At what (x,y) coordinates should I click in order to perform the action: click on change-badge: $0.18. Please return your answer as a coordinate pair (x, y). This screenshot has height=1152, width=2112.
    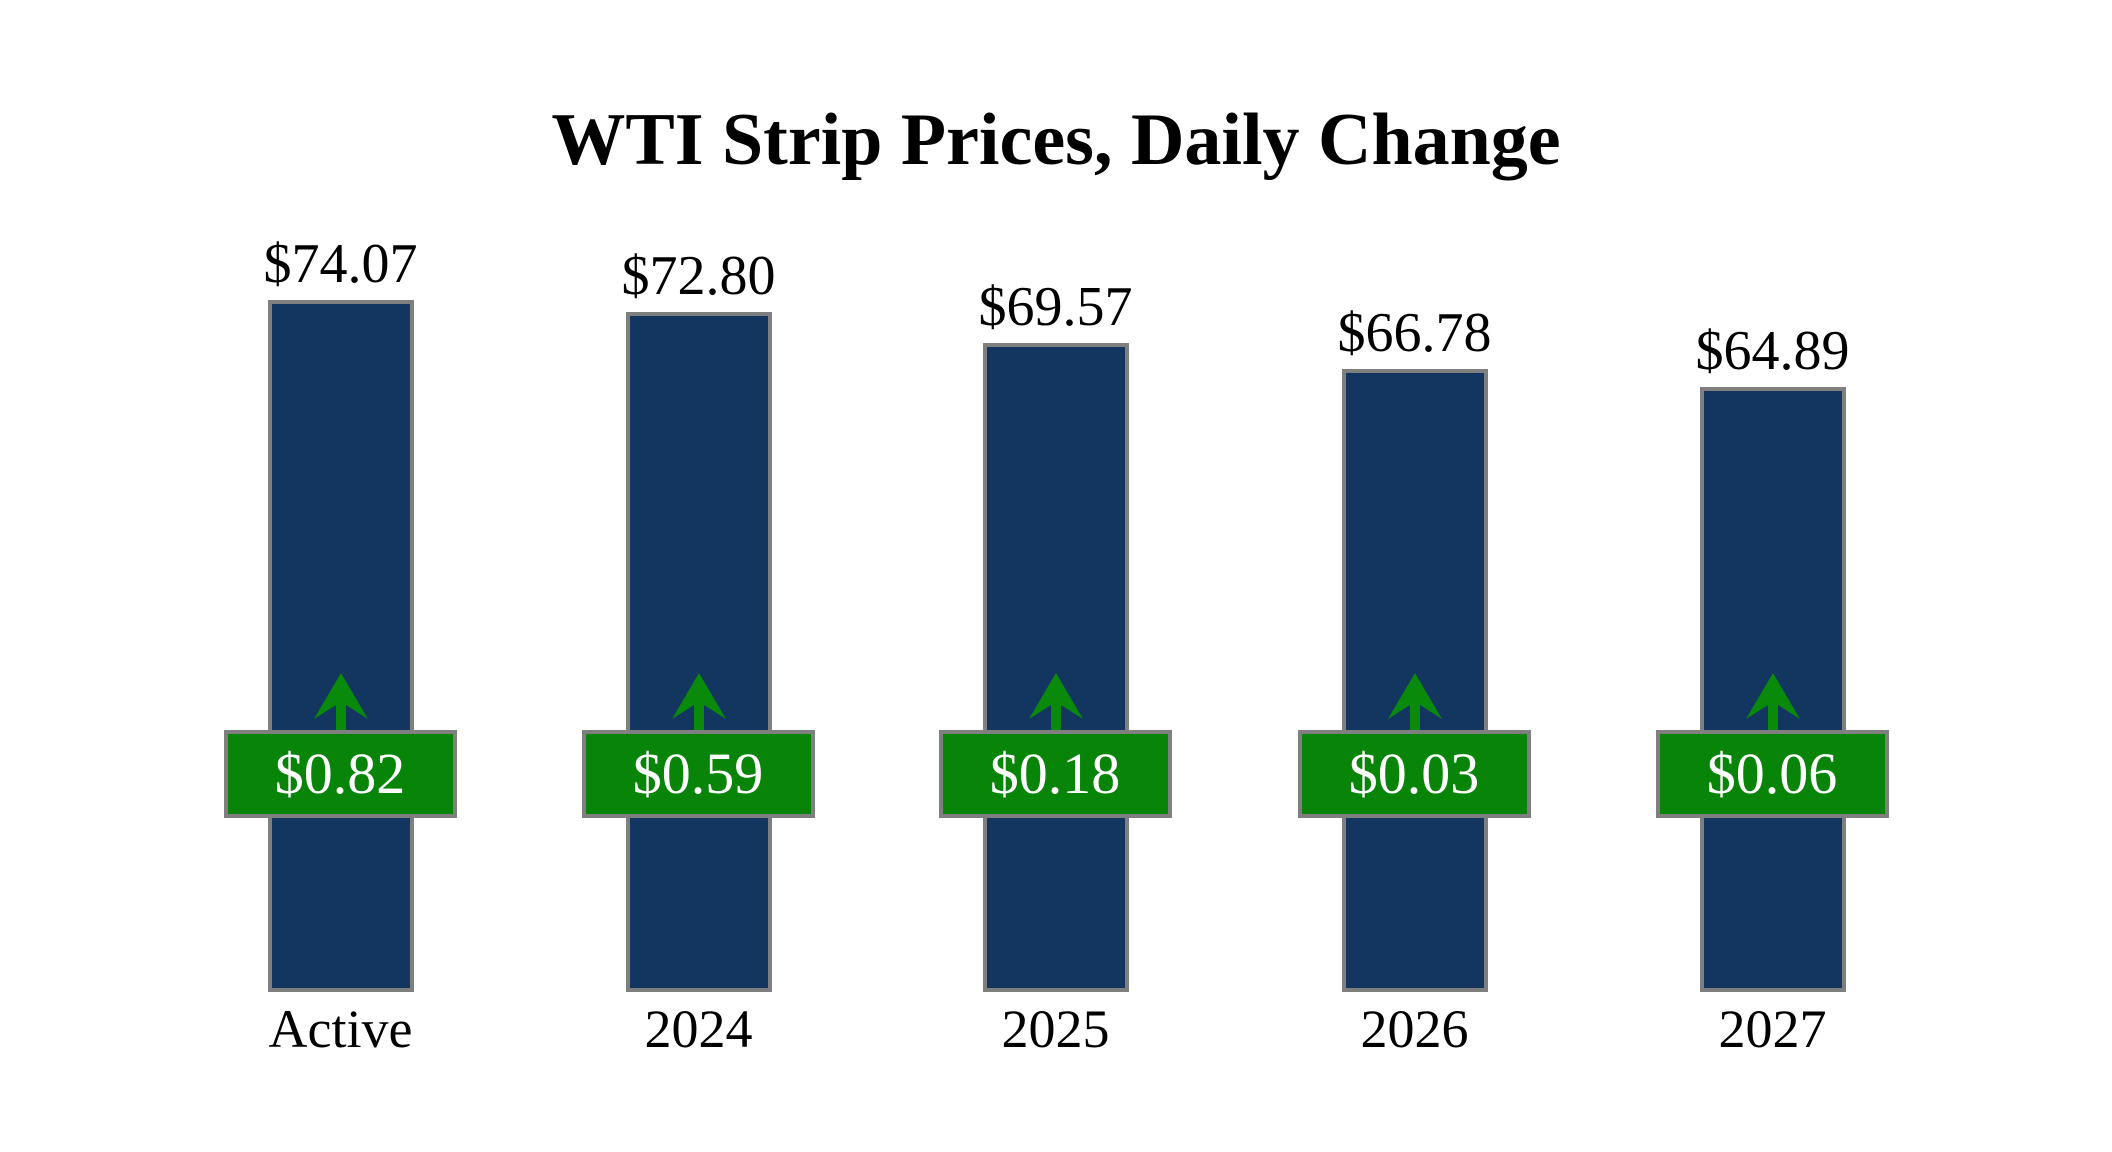
    Looking at the image, I should click on (1055, 774).